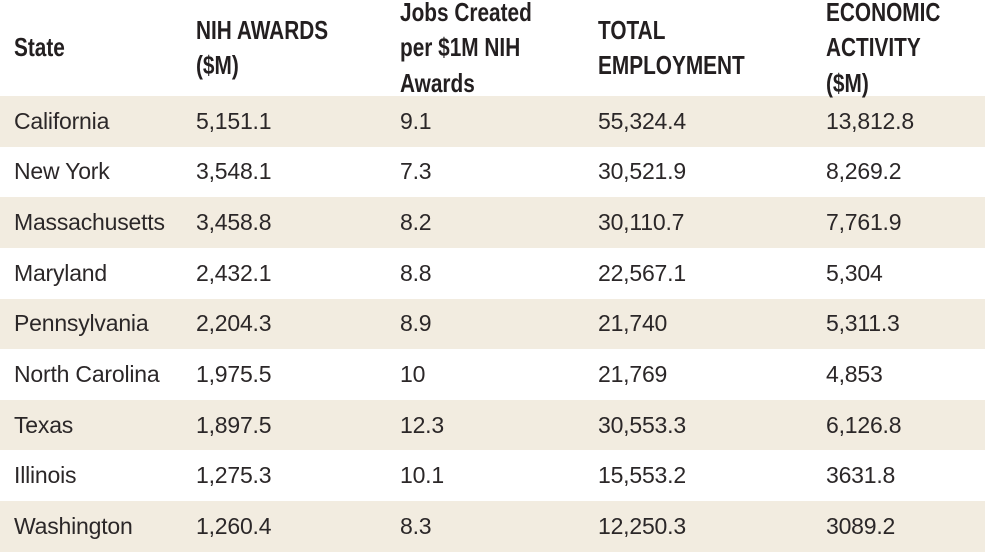  What do you see at coordinates (73, 525) in the screenshot?
I see `cell-text: Washington` at bounding box center [73, 525].